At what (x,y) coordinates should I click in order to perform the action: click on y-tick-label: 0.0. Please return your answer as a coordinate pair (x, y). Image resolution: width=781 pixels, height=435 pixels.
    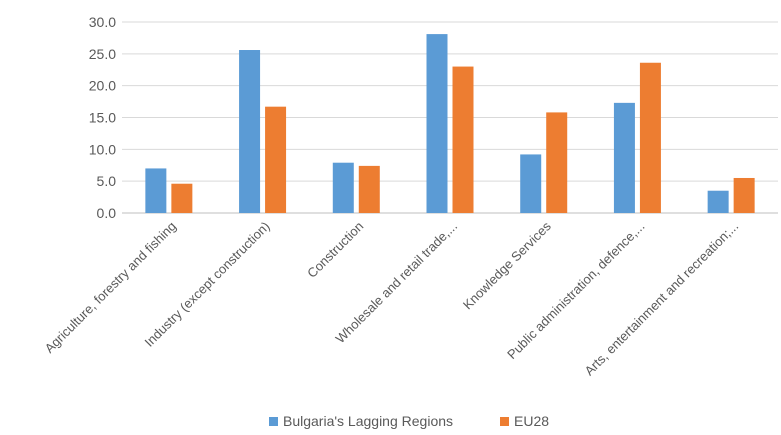
    Looking at the image, I should click on (107, 213).